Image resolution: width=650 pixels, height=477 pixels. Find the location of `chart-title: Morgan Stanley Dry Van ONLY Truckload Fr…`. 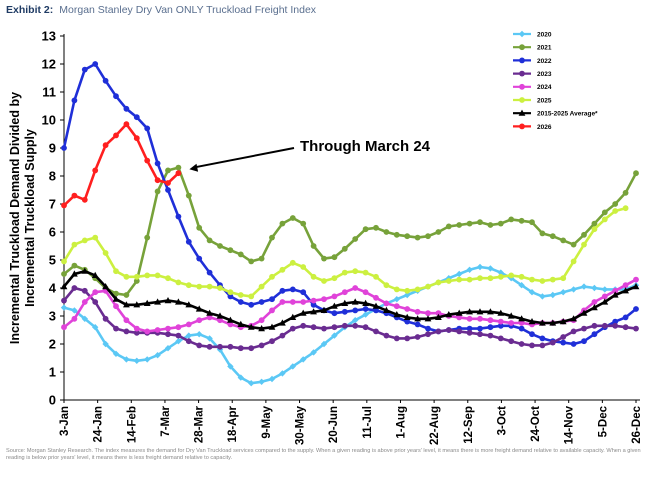

chart-title: Morgan Stanley Dry Van ONLY Truckload Fr… is located at coordinates (188, 10).